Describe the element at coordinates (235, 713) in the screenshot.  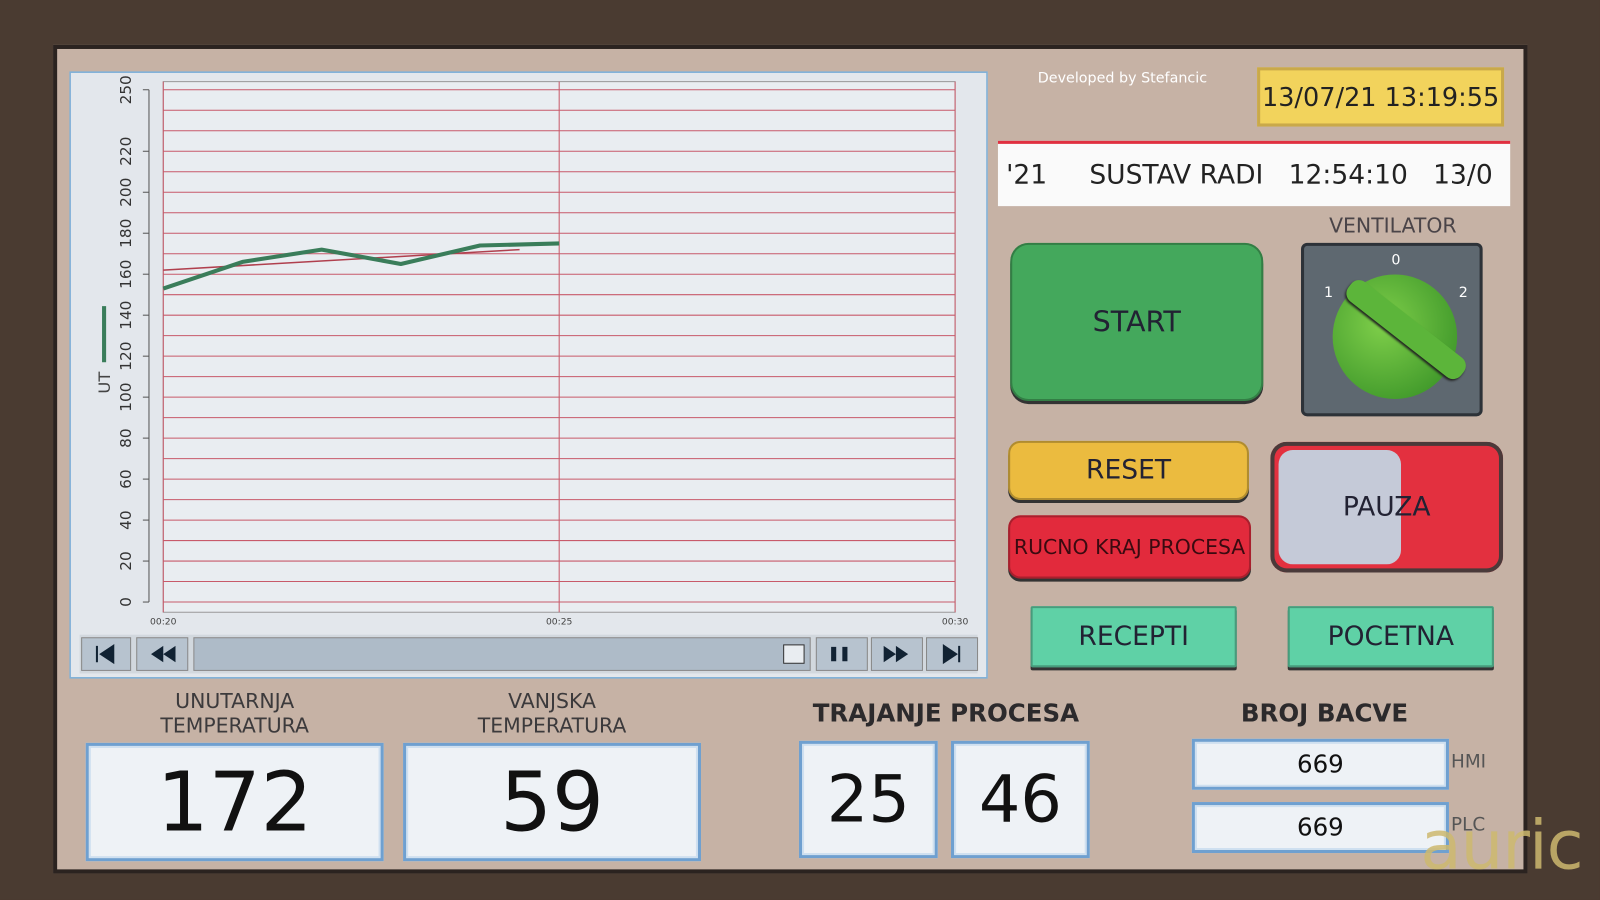
I see `readout-label: UNUTARNJA TEMPERATURA` at that location.